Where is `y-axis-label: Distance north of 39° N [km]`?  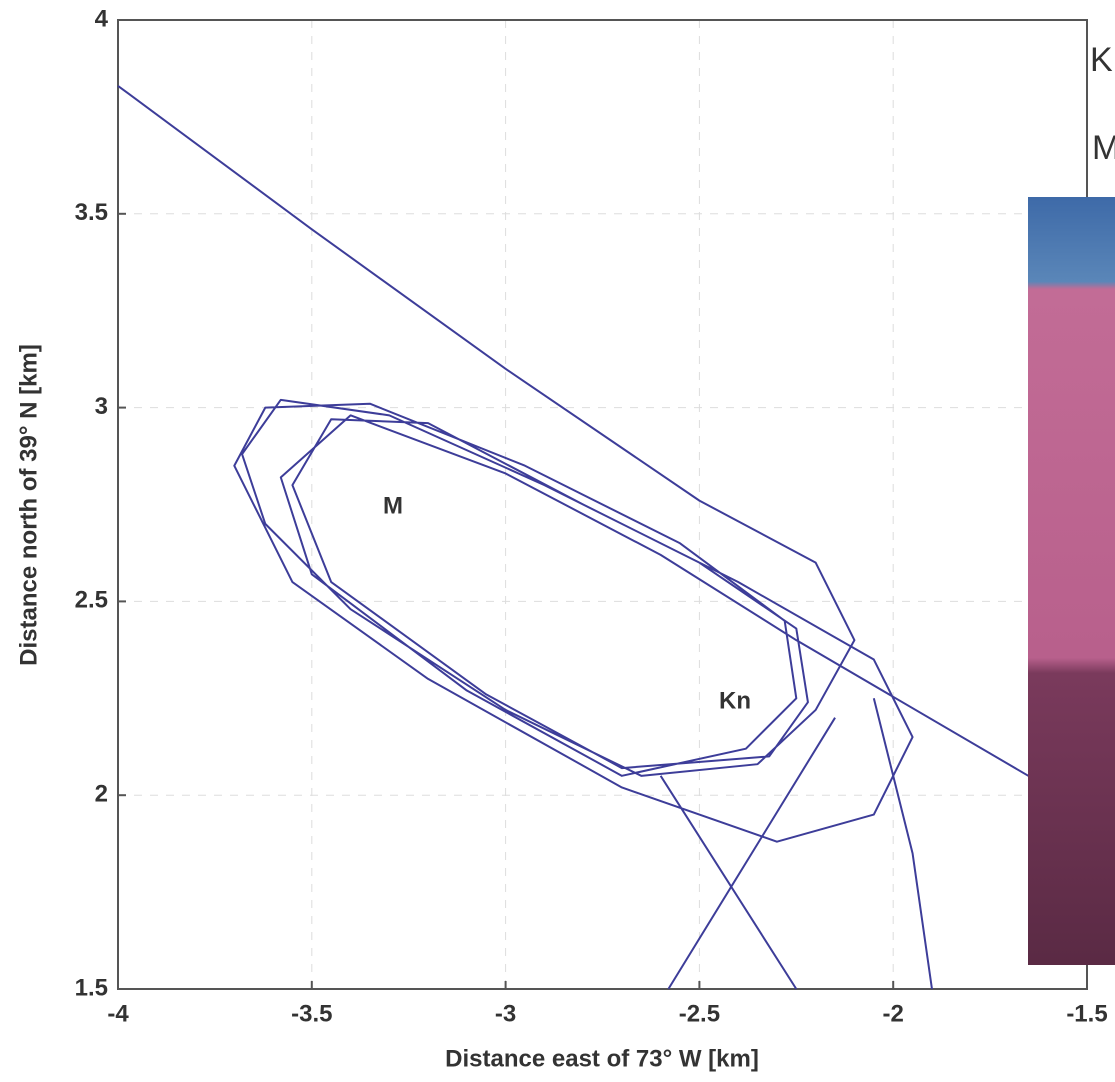
y-axis-label: Distance north of 39° N [km] is located at coordinates (28, 505).